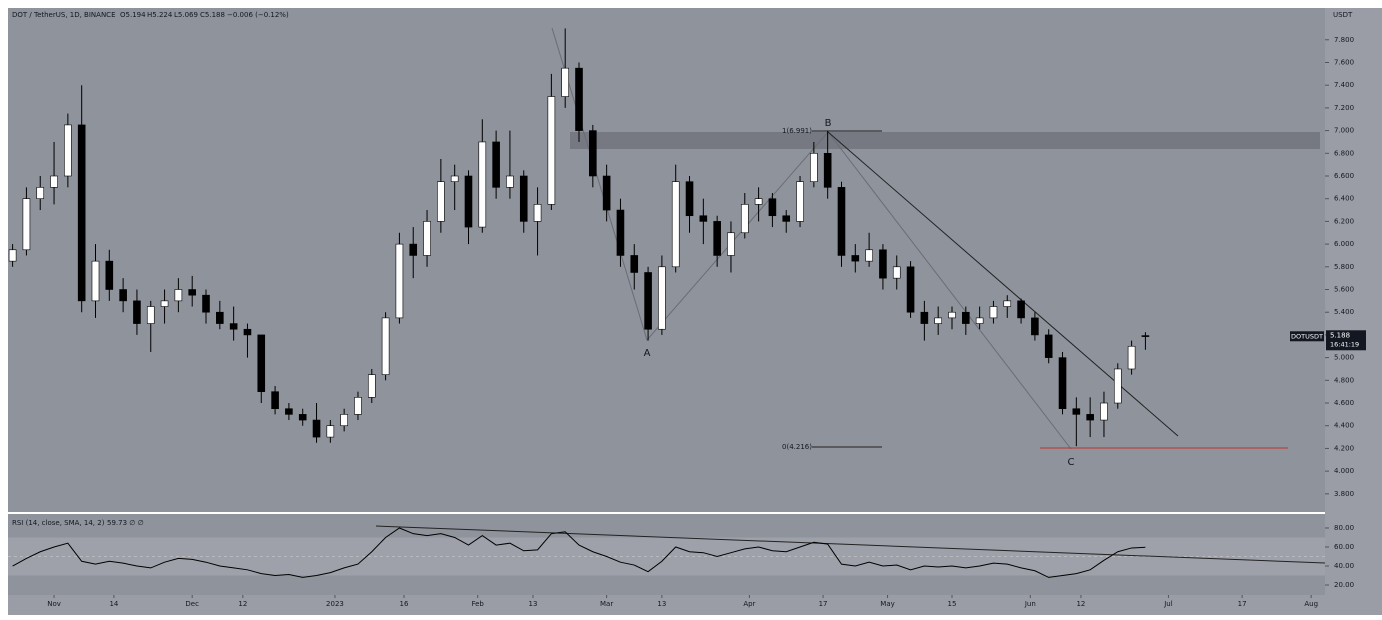 Image resolution: width=1382 pixels, height=620 pixels. What do you see at coordinates (186, 15) in the screenshot?
I see `ohlc-low: L5.069` at bounding box center [186, 15].